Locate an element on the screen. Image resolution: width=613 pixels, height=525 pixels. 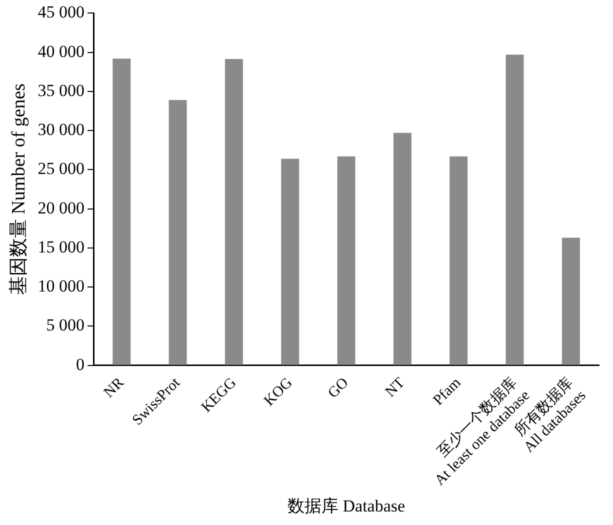
x-tick-label: Pfam is located at coordinates (447, 391).